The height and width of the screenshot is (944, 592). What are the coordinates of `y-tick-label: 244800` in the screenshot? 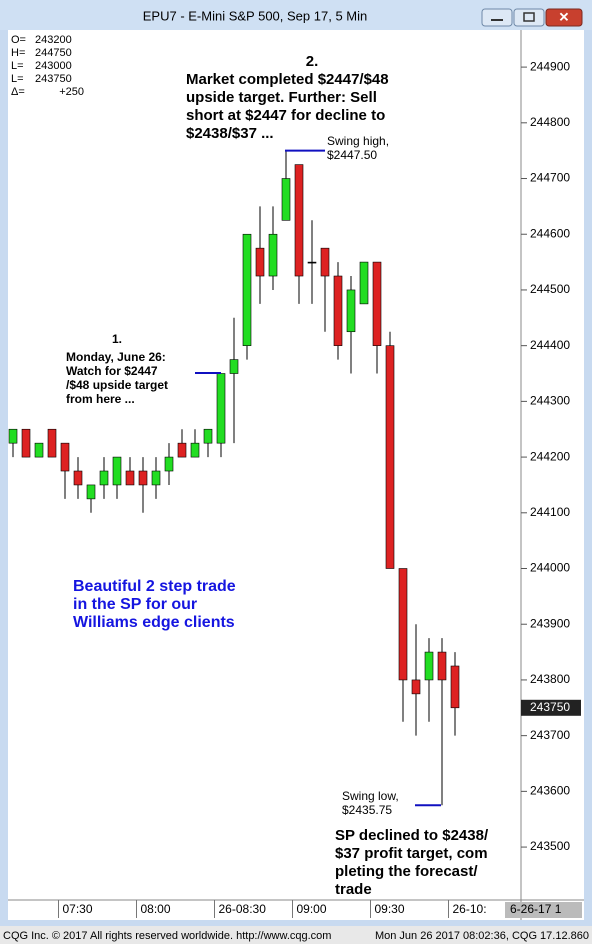 It's located at (550, 122).